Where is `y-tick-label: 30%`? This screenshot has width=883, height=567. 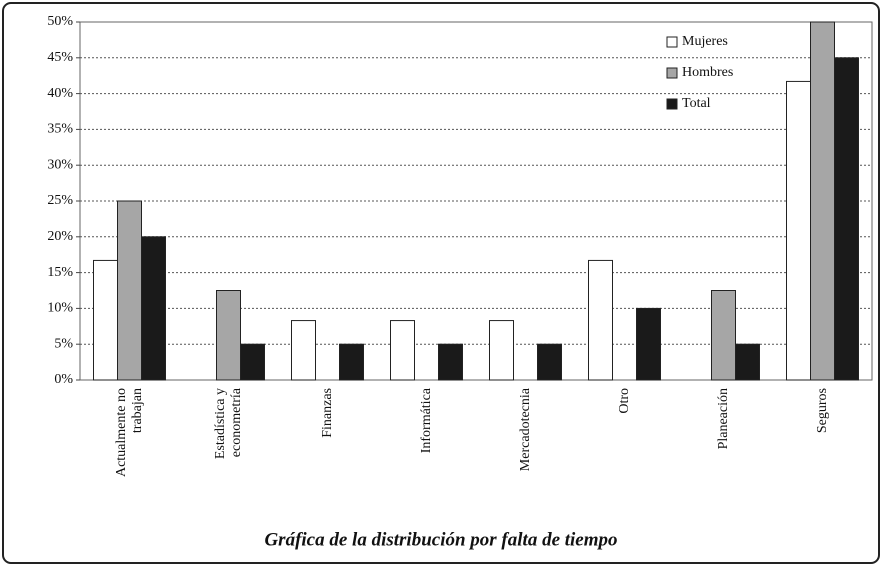 y-tick-label: 30% is located at coordinates (60, 164).